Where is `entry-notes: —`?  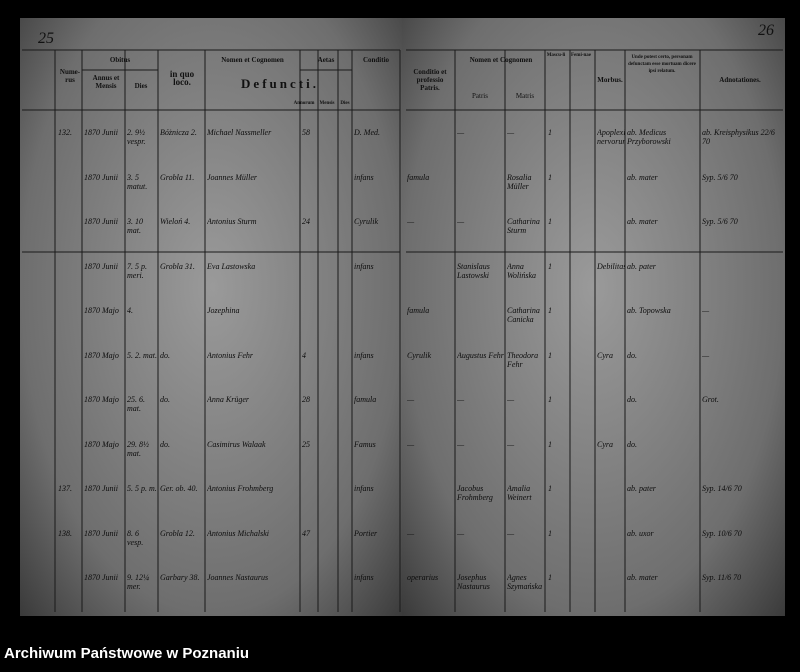 entry-notes: — is located at coordinates (706, 355).